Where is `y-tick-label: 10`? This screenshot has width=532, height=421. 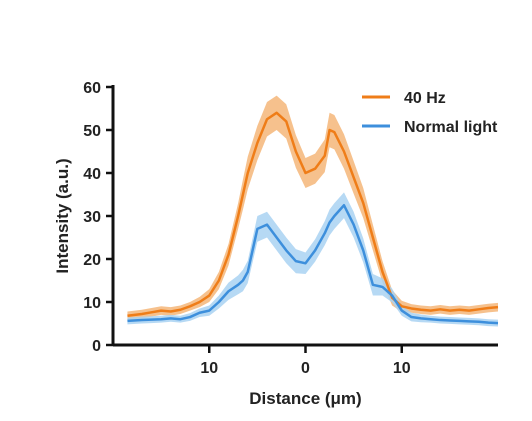
y-tick-label: 10 is located at coordinates (92, 303).